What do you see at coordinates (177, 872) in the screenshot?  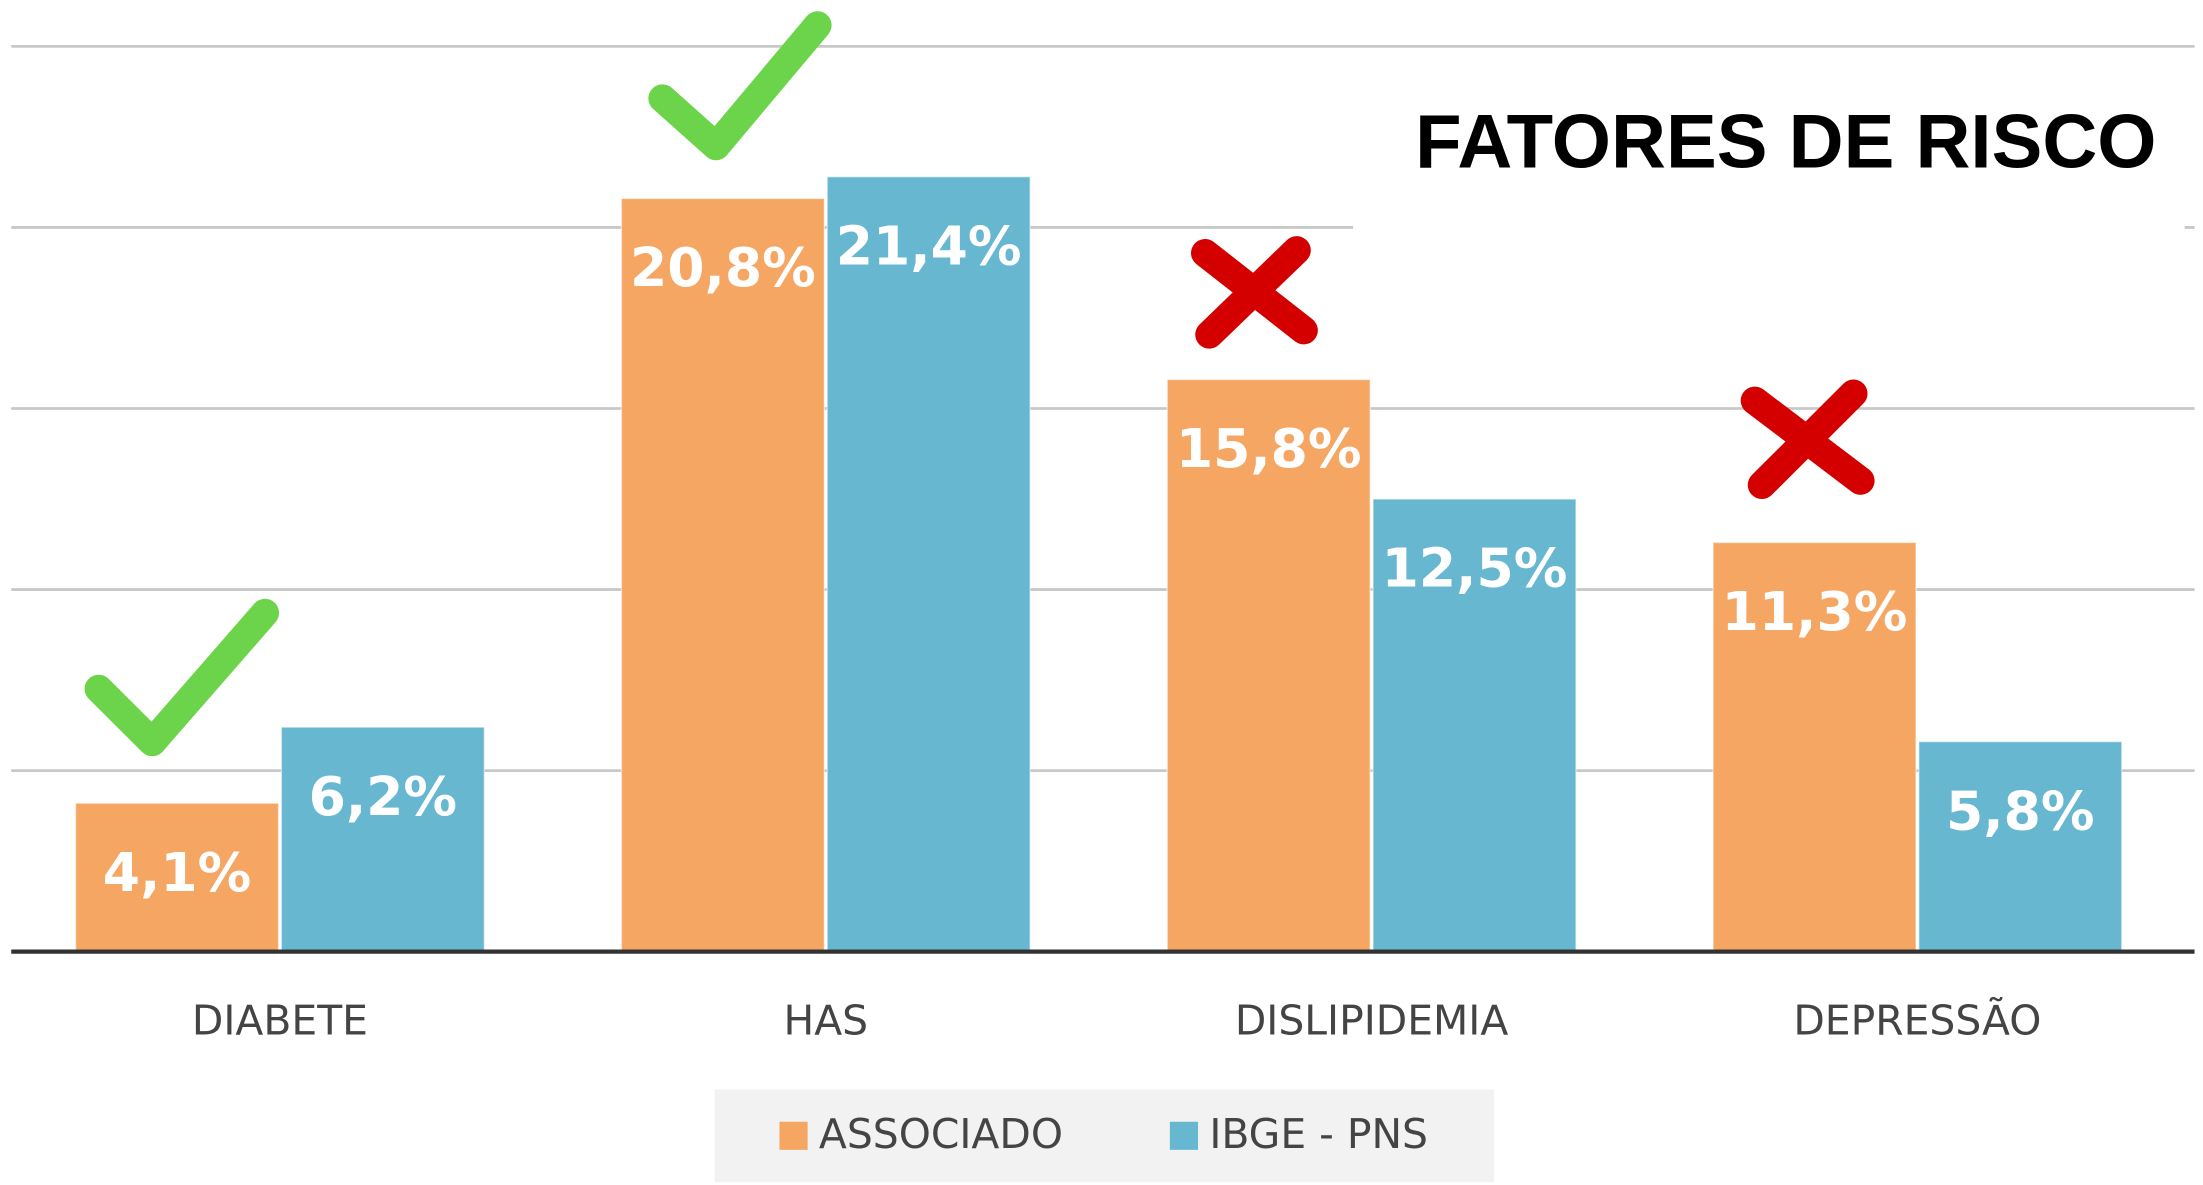 I see `data-label: 4,1%` at bounding box center [177, 872].